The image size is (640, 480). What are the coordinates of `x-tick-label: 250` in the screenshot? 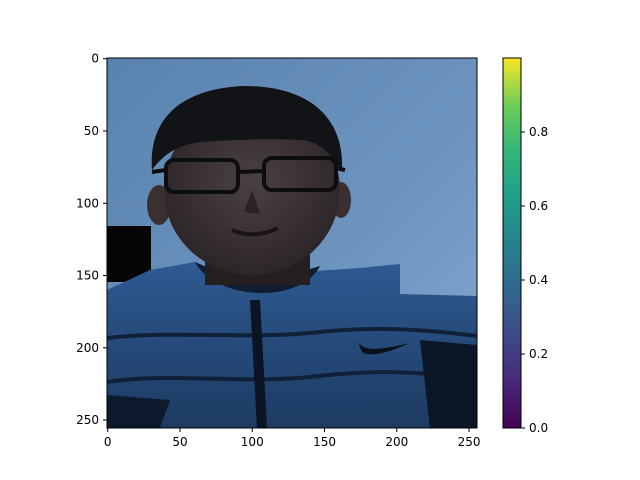 It's located at (469, 442).